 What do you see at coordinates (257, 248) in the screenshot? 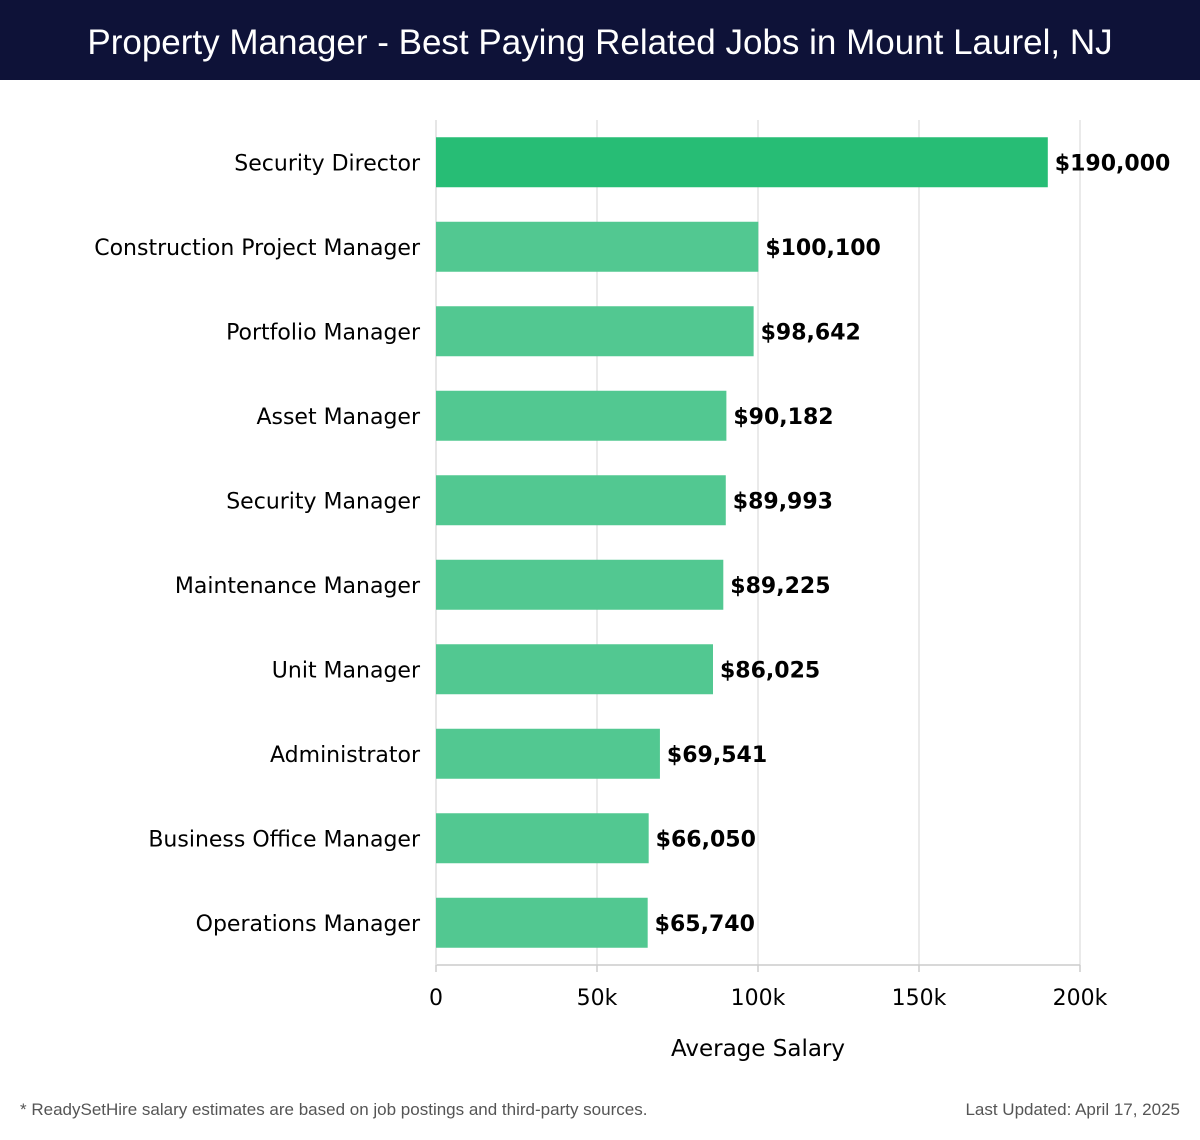
I see `category-label: Construction Project Manager` at bounding box center [257, 248].